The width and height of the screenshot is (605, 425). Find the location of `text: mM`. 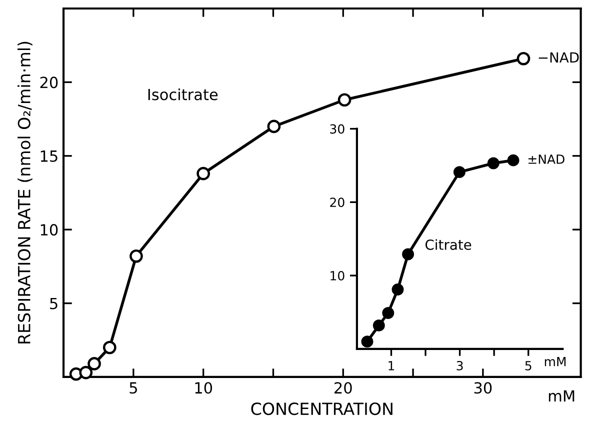

text: mM is located at coordinates (561, 396).